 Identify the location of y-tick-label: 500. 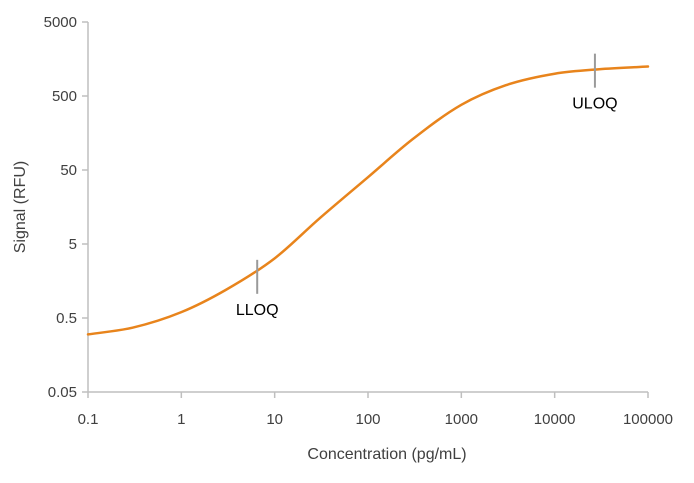
(64, 96).